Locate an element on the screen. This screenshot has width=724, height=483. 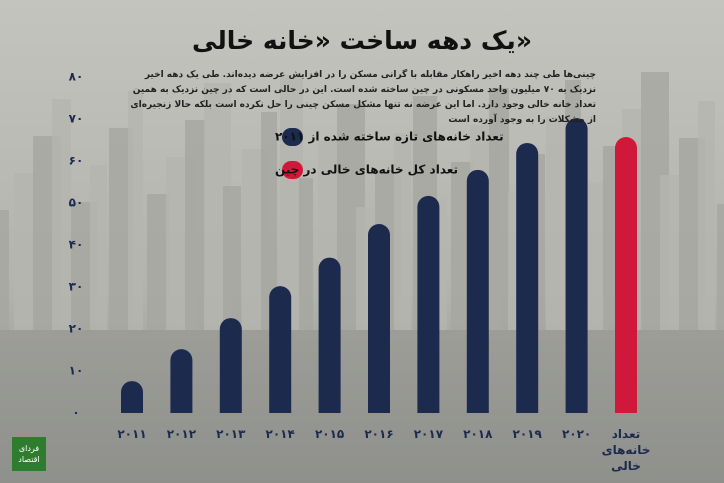
x-tick-label: ۲۰۱۷ is located at coordinates (428, 434).